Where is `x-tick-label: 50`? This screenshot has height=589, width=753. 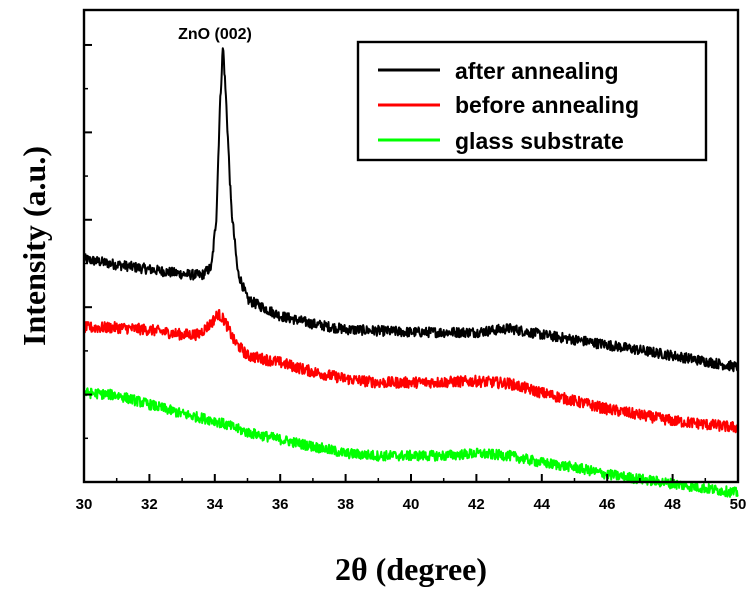
x-tick-label: 50 is located at coordinates (738, 504).